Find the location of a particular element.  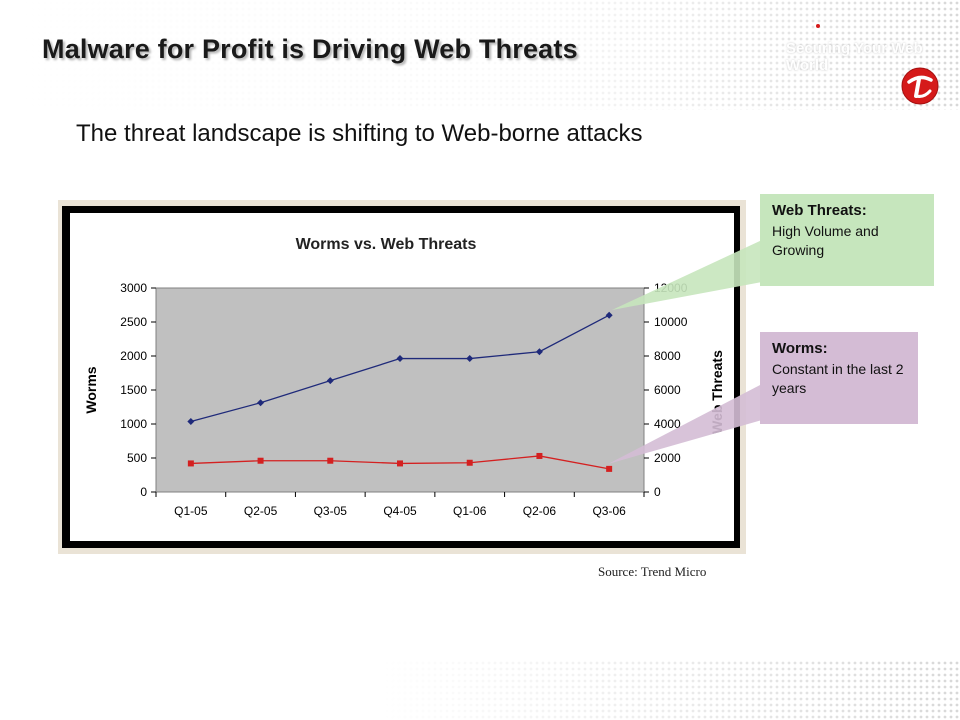

x-tick-label: Q2-05 is located at coordinates (261, 511).